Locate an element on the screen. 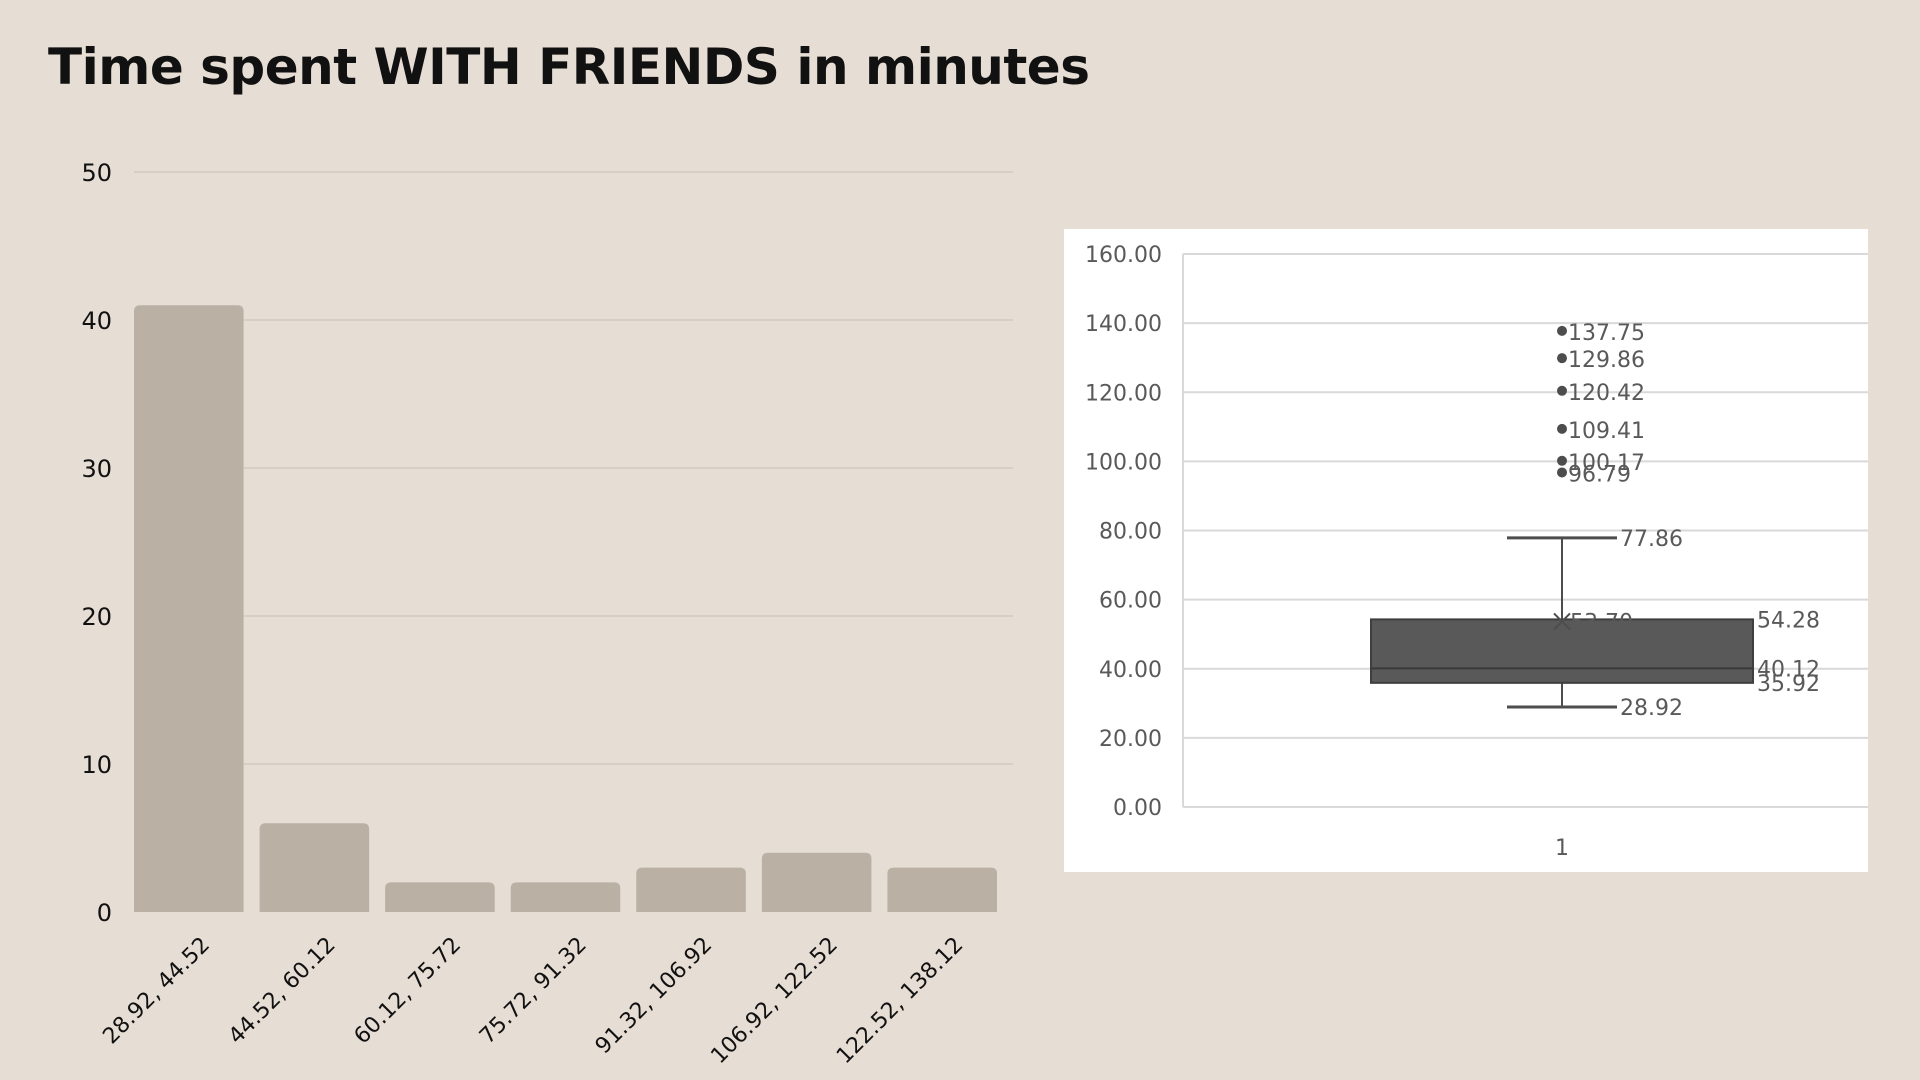  y-tick-label: 10 is located at coordinates (96, 765).